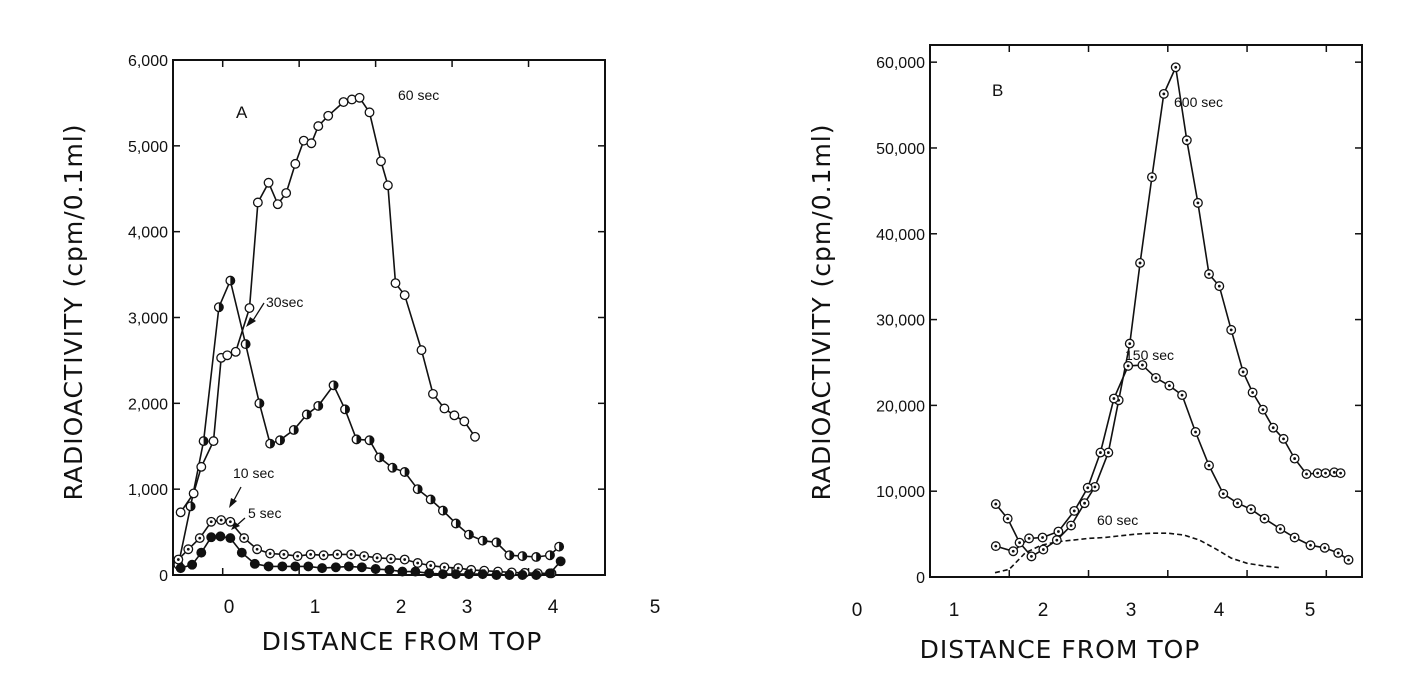  Describe the element at coordinates (467, 607) in the screenshot. I see `x-tick-label-a-3: 3` at that location.